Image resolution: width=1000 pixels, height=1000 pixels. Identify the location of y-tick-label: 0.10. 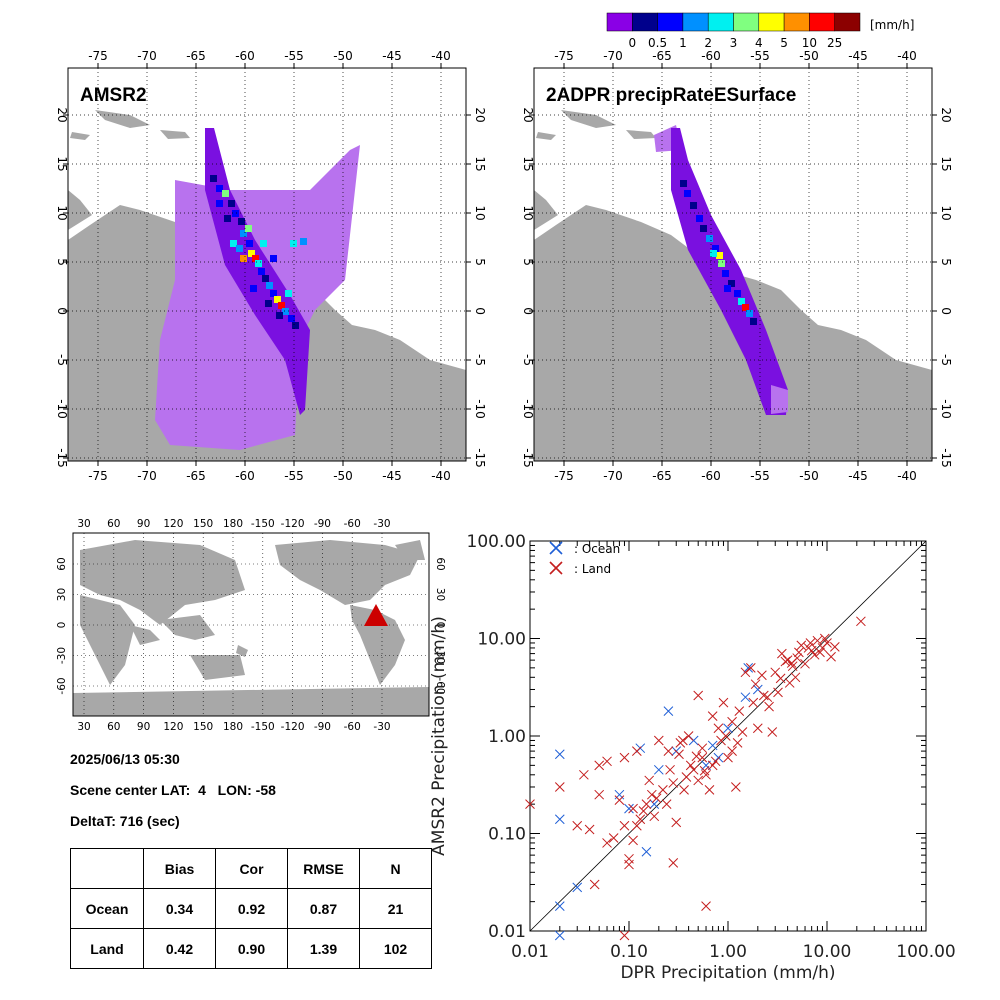
(507, 835).